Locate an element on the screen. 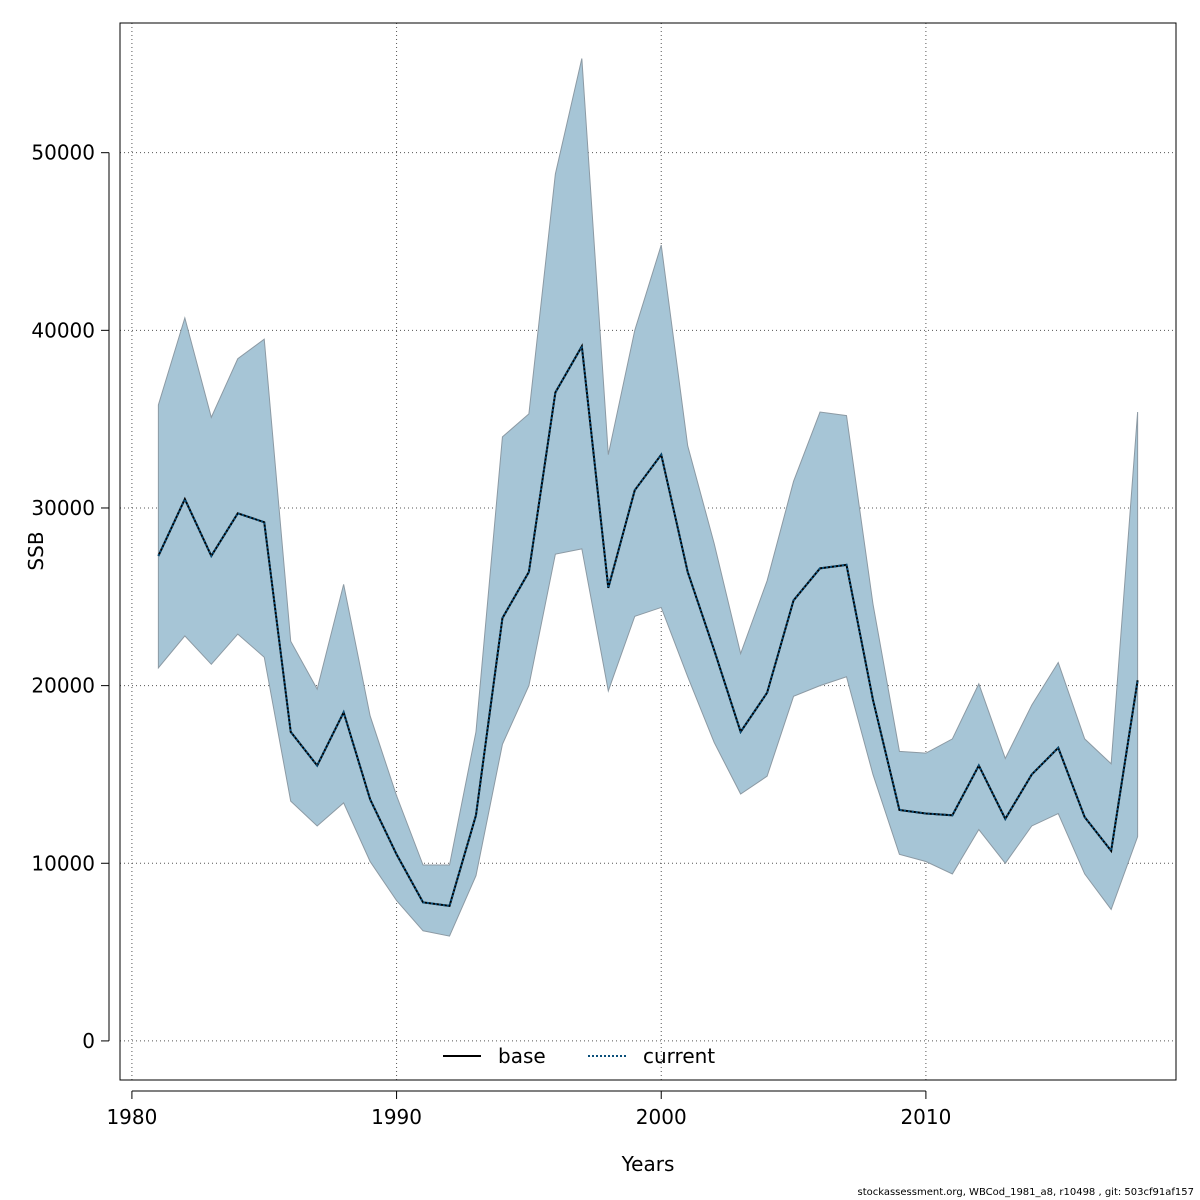  x-tick-label-2000: 2000 is located at coordinates (661, 1117).